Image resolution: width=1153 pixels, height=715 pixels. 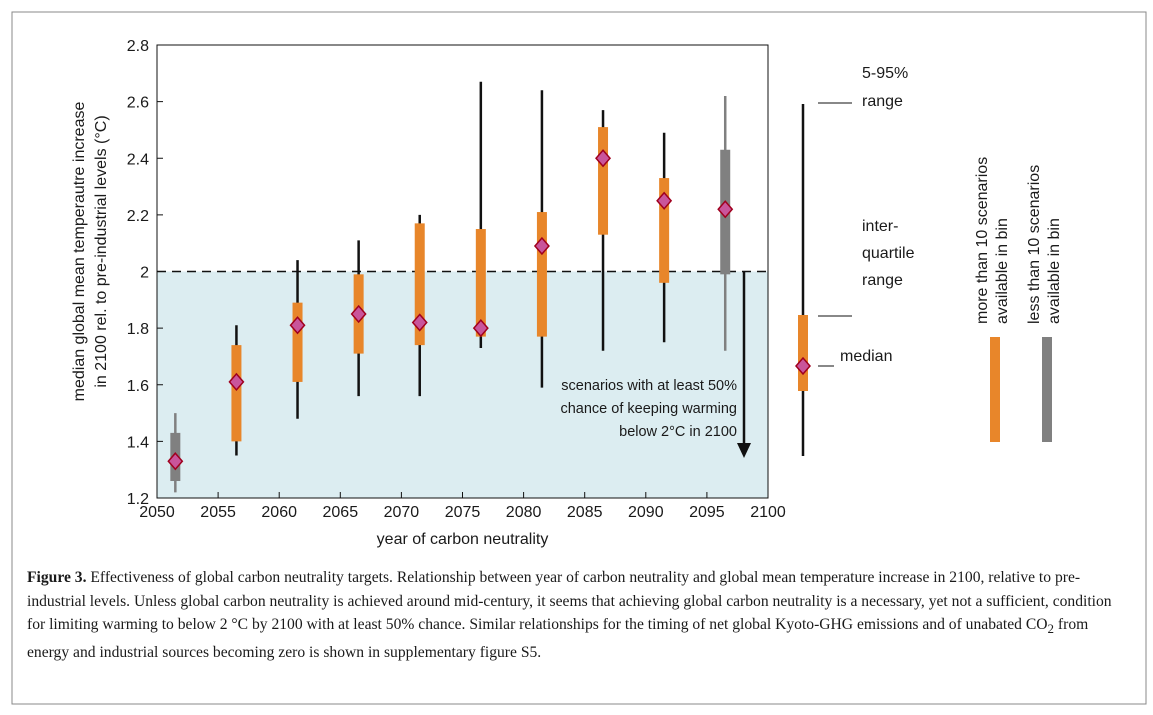 What do you see at coordinates (138, 329) in the screenshot?
I see `y-tick-label: 1.8` at bounding box center [138, 329].